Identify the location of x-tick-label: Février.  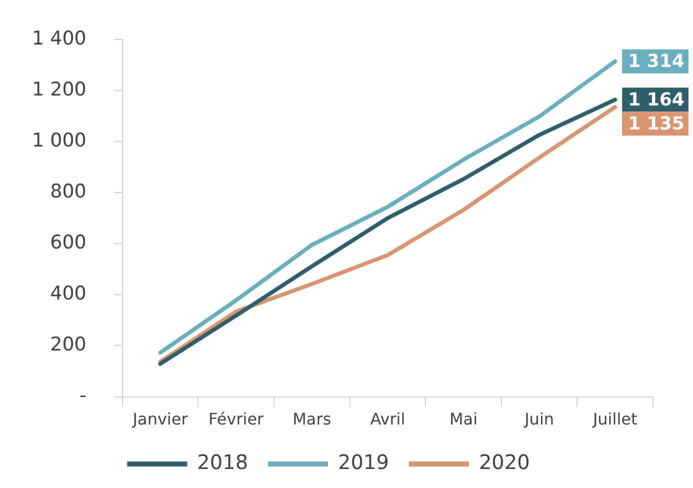
(236, 419).